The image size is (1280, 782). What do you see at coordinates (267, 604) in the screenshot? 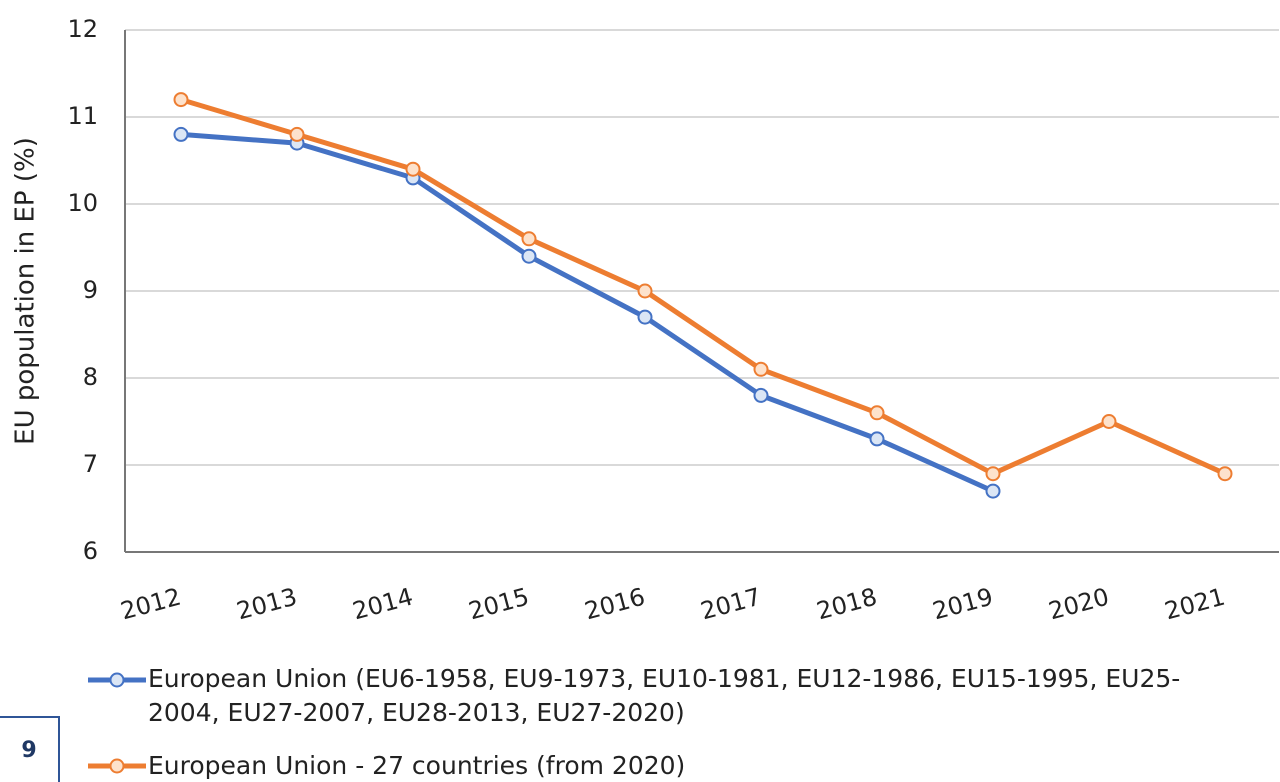
I see `x-tick-label: 2013` at bounding box center [267, 604].